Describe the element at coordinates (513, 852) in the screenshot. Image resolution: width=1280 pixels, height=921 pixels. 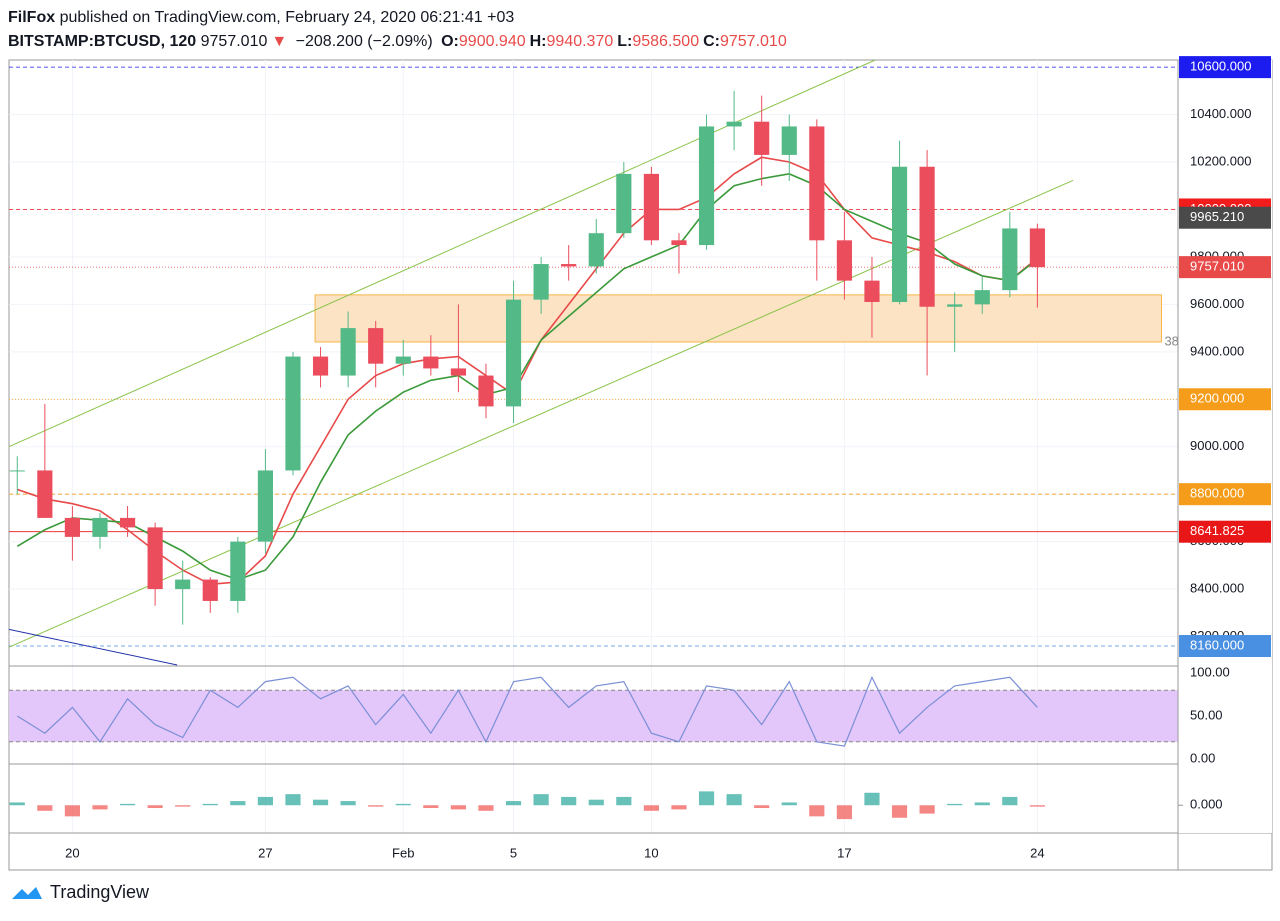
I see `x-tick-label: 5` at that location.